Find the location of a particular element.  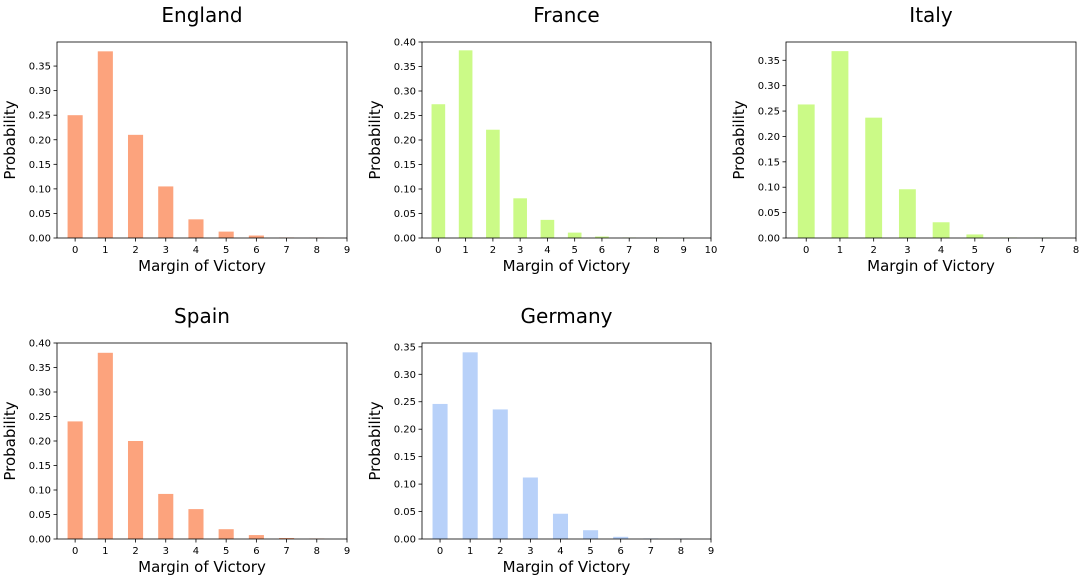

chart-title: Germany is located at coordinates (567, 316).